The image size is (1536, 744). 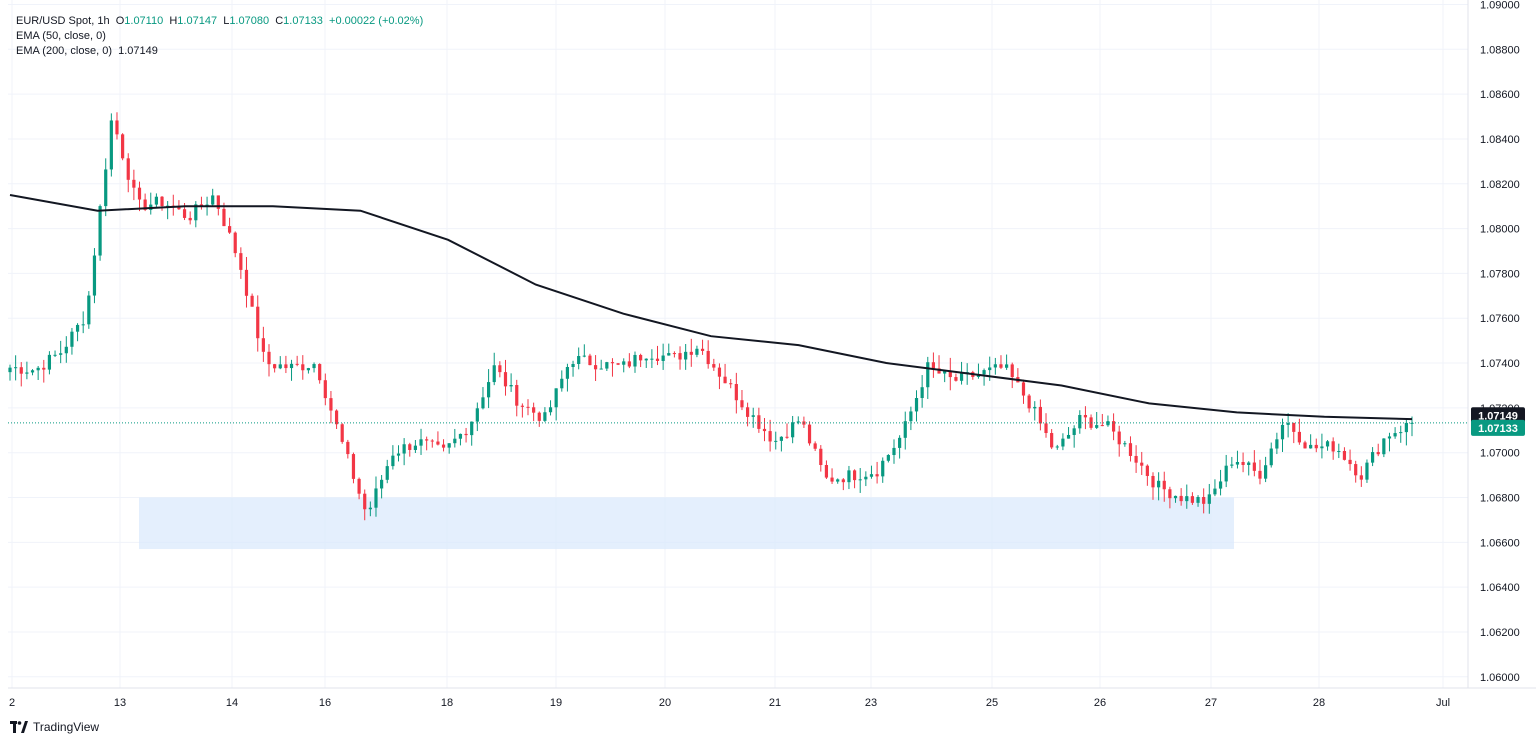 What do you see at coordinates (138, 51) in the screenshot?
I see `legend-ema200-value: 1.07149` at bounding box center [138, 51].